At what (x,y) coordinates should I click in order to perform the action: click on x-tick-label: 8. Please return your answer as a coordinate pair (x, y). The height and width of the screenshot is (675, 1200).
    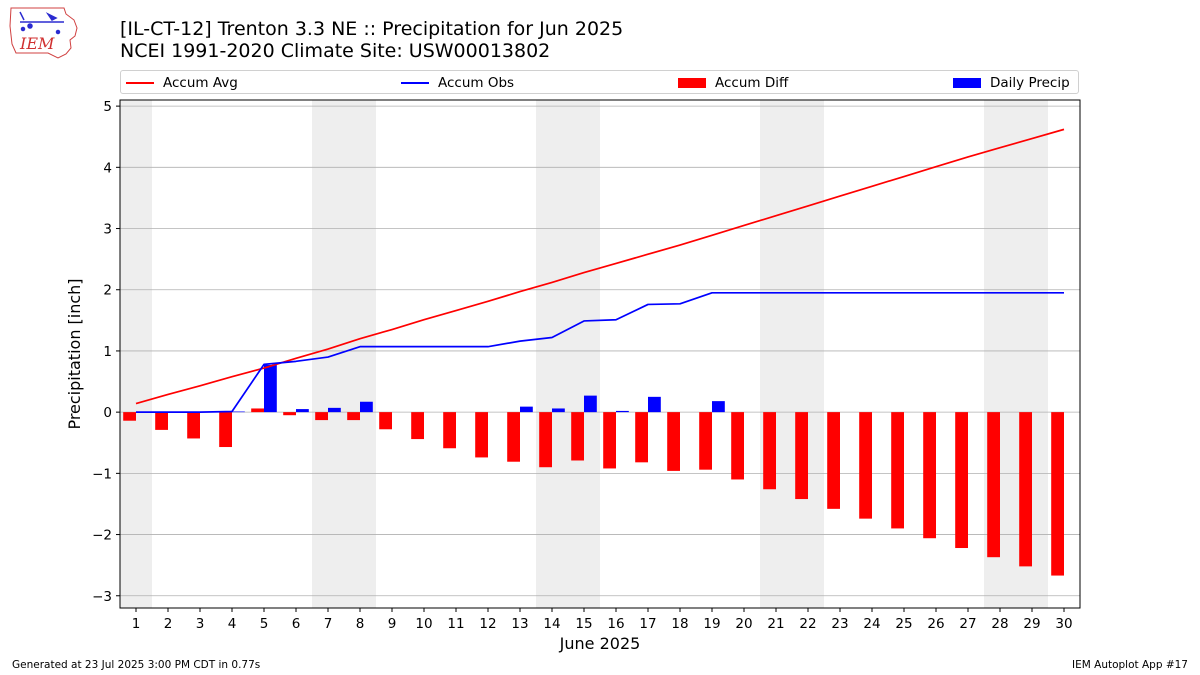
    Looking at the image, I should click on (360, 624).